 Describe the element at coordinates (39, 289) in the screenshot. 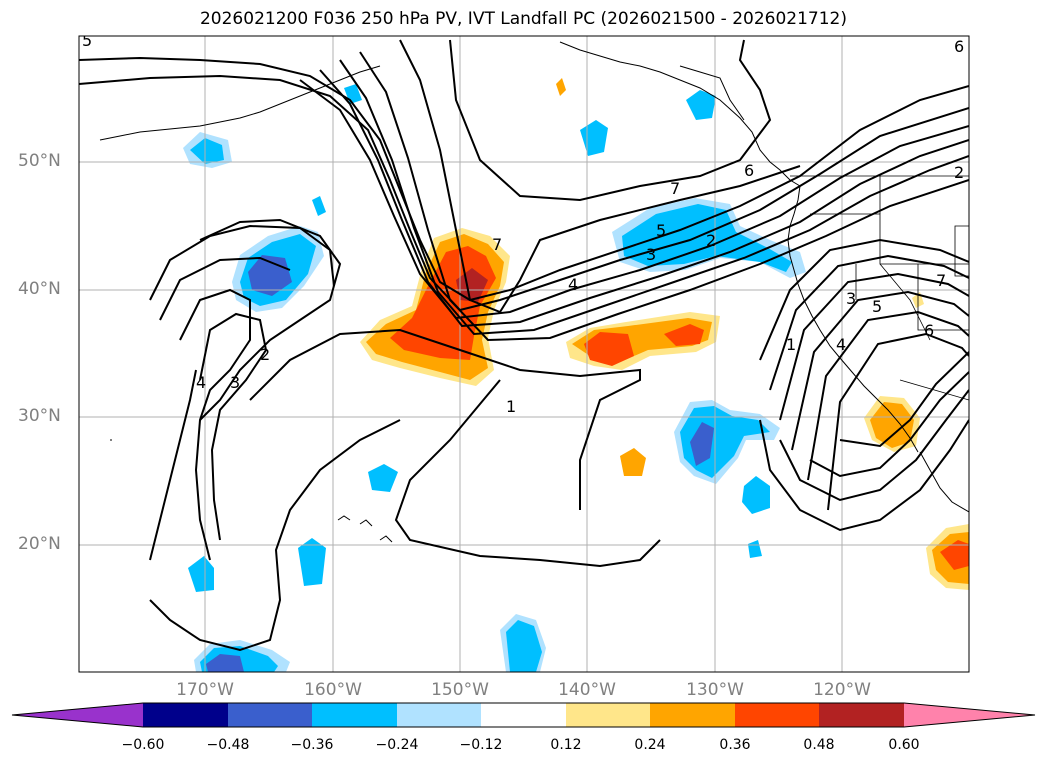

I see `lat-label: 40°N` at that location.